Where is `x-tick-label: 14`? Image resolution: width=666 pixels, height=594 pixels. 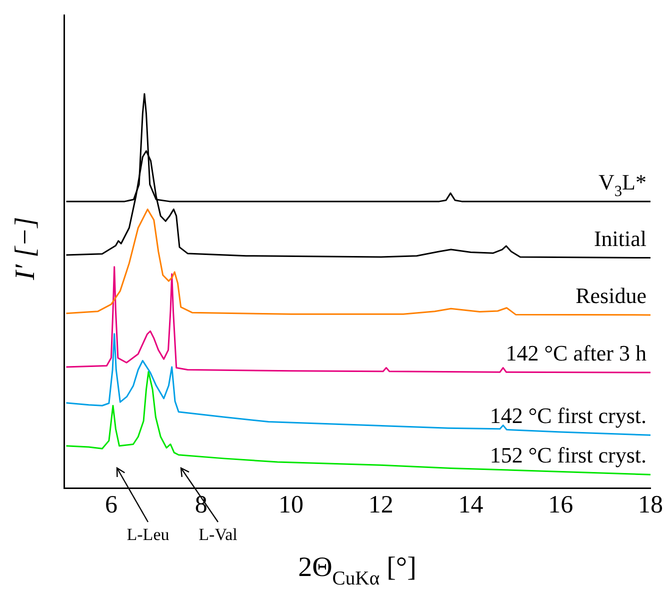 x-tick-label: 14 is located at coordinates (471, 505).